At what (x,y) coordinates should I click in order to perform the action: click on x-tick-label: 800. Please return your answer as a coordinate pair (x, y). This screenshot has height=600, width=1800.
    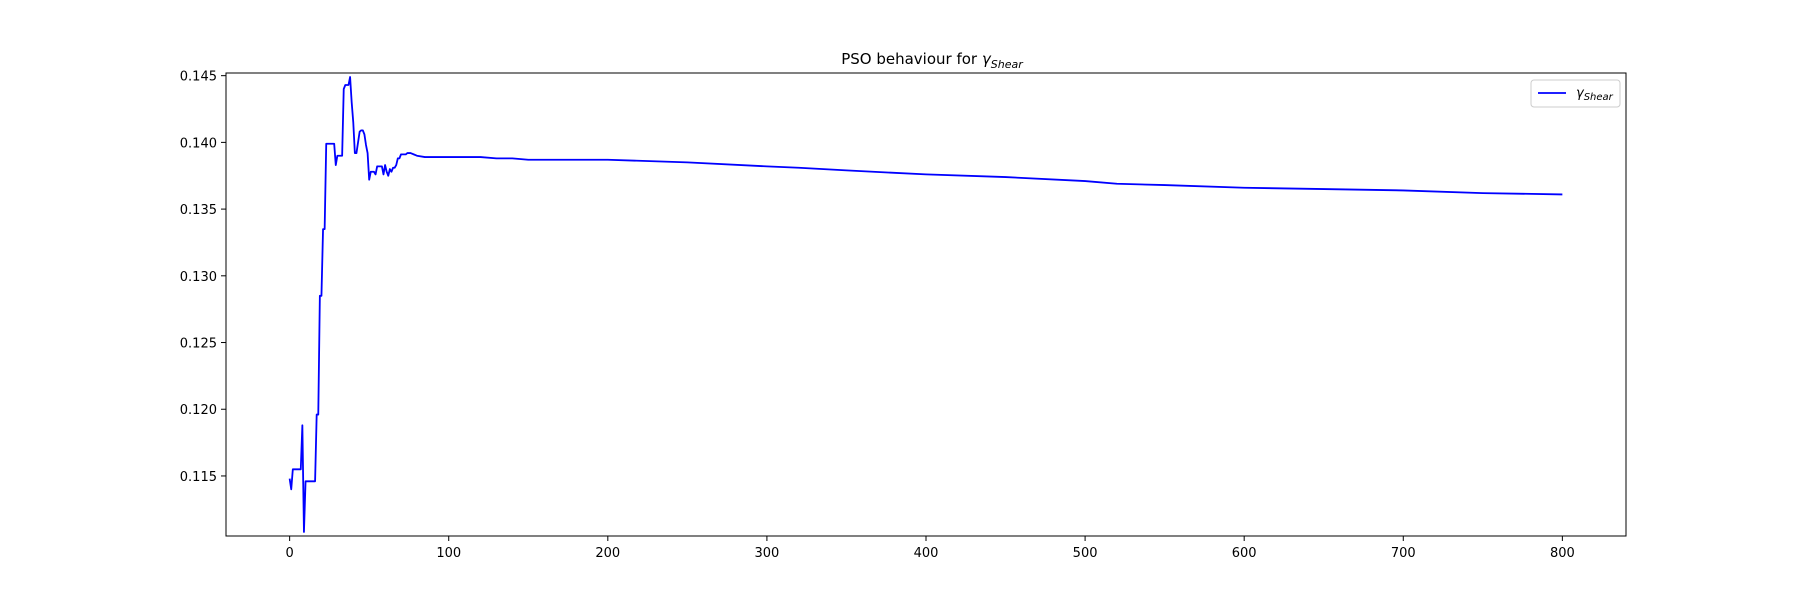
    Looking at the image, I should click on (1562, 553).